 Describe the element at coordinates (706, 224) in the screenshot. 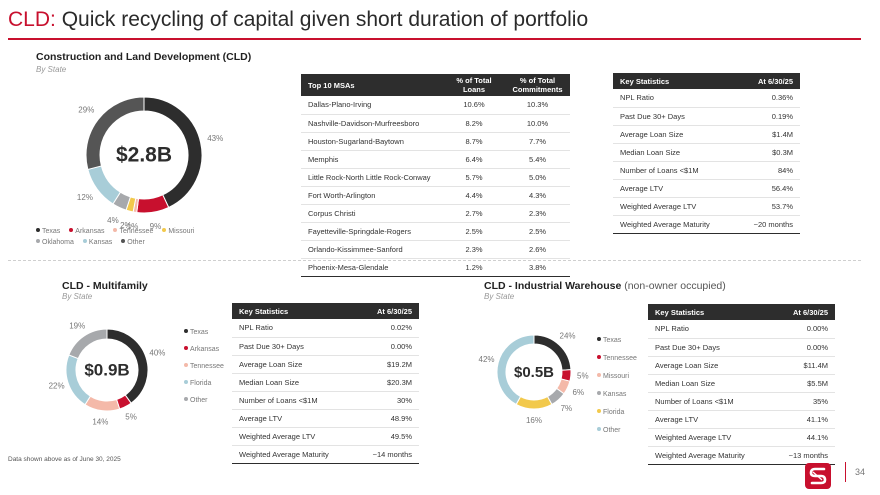

I see `table-row: Weighted Average Maturity ~20 months` at that location.